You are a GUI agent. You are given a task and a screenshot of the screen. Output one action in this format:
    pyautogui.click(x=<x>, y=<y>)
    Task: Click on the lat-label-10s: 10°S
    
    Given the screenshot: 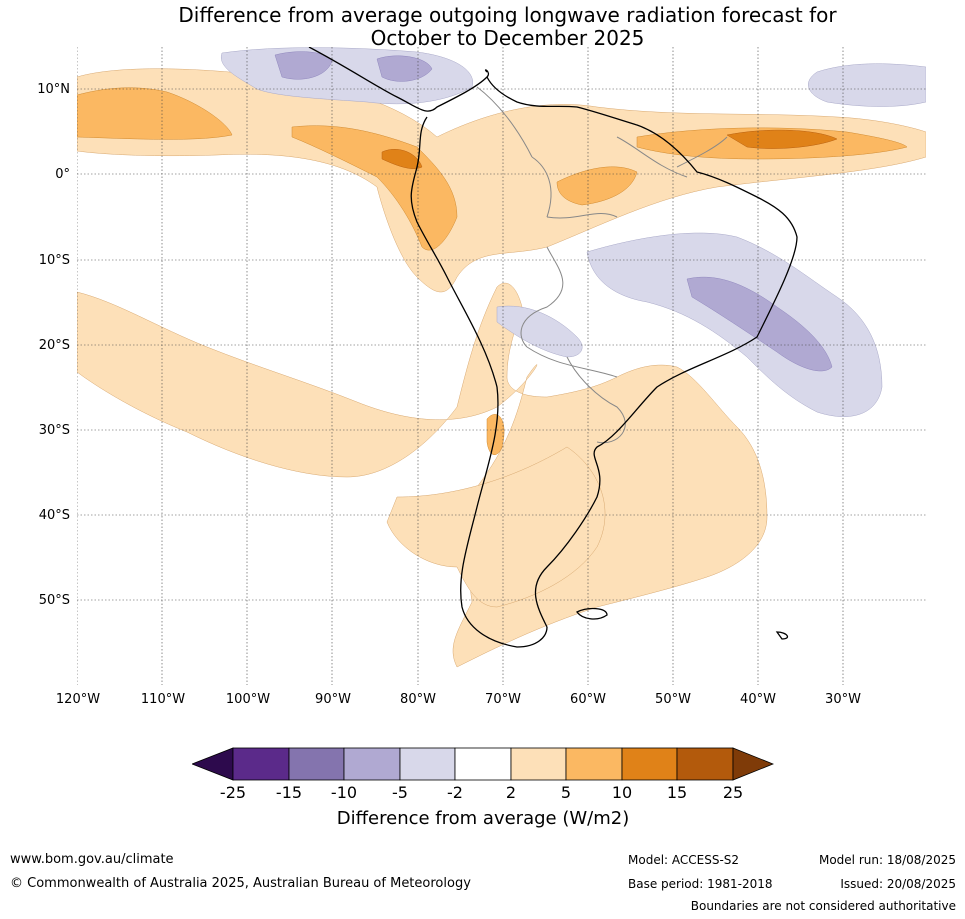 What is the action you would take?
    pyautogui.click(x=54, y=260)
    